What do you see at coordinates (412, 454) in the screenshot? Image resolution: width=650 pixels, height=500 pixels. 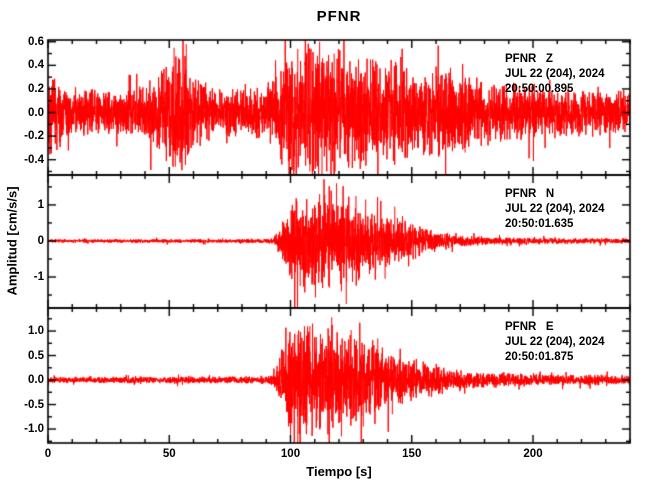 I see `x-tick-label: 150` at bounding box center [412, 454].